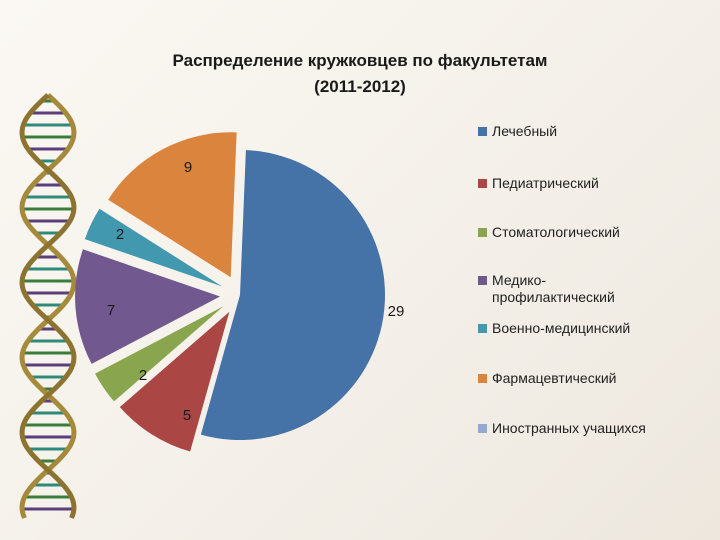 This screenshot has width=720, height=540. What do you see at coordinates (553, 288) in the screenshot?
I see `legend-label: Медико-профилактический` at bounding box center [553, 288].